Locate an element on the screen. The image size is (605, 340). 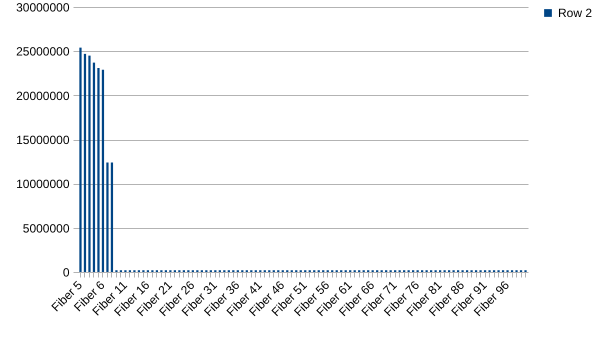
y-tick-label: 15000000 is located at coordinates (43, 140).